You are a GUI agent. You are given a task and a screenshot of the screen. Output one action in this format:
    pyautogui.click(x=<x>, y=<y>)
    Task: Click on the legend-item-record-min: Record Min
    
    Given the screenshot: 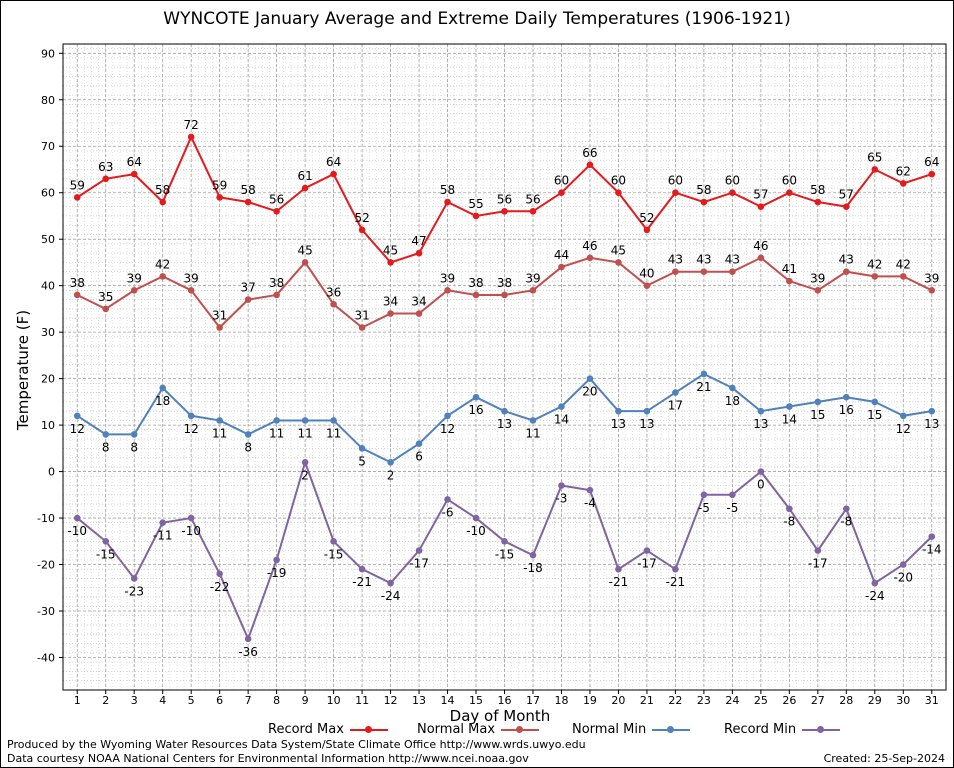 What is the action you would take?
    pyautogui.click(x=782, y=729)
    